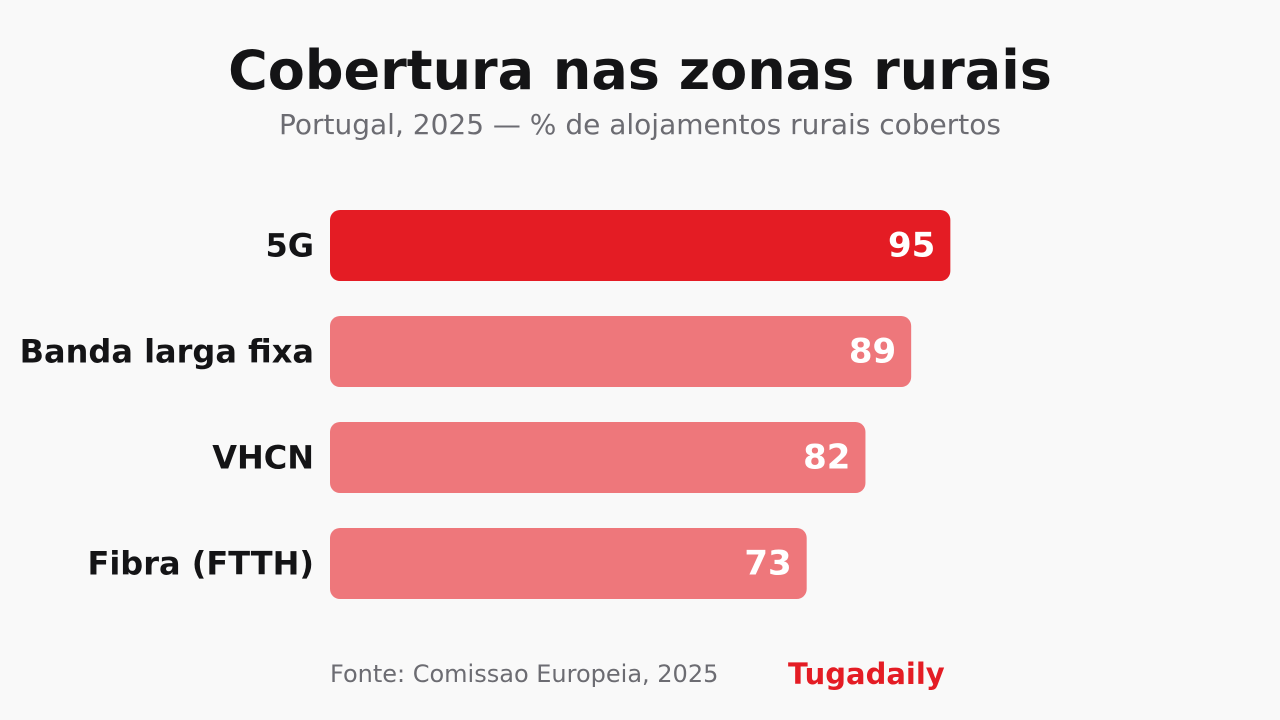  What do you see at coordinates (911, 246) in the screenshot?
I see `value-label: 95` at bounding box center [911, 246].